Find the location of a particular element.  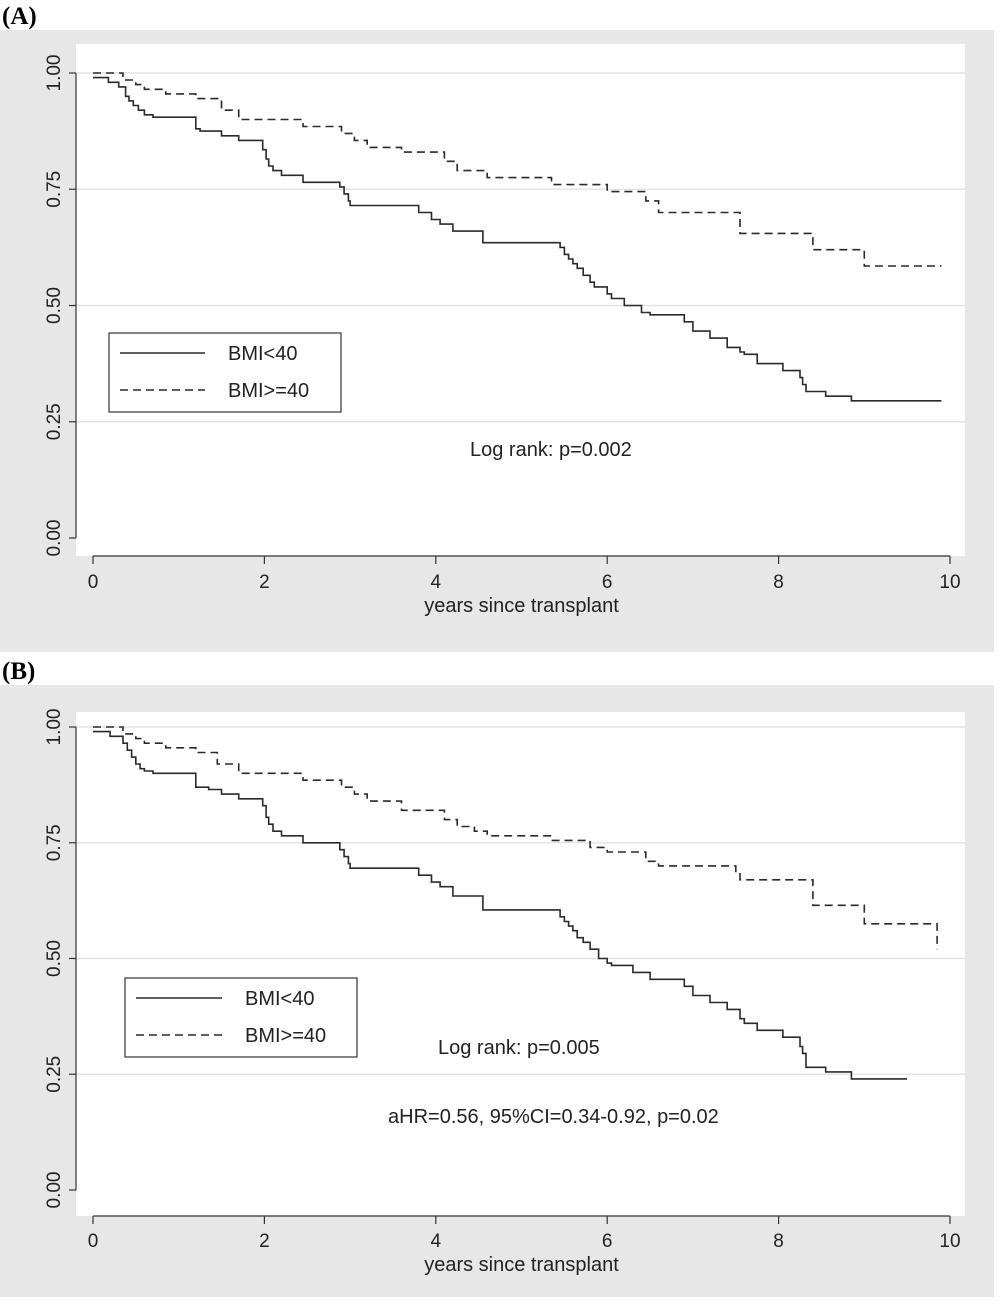

annotation-text: Log rank: p=0.005 is located at coordinates (519, 1048).